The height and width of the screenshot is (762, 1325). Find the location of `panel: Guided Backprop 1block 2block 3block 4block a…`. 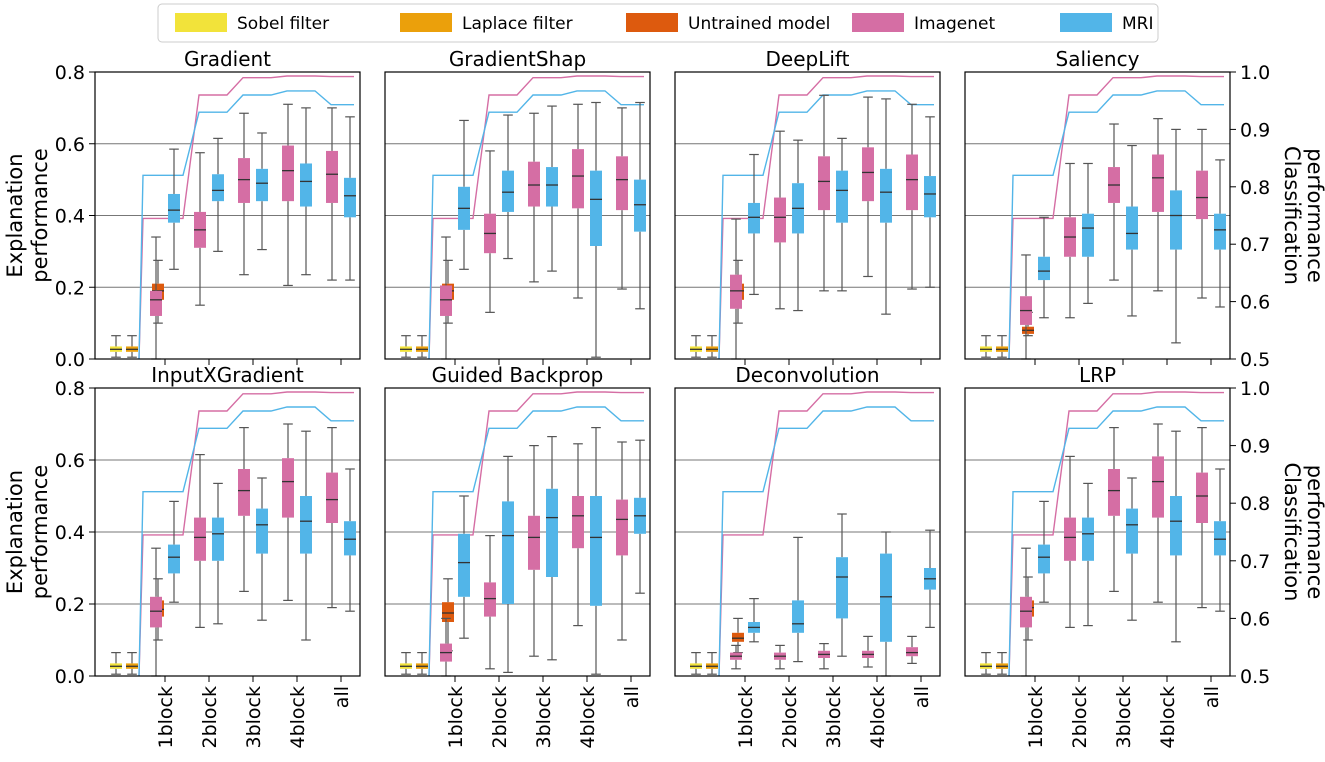

panel: Guided Backprop 1block 2block 3block 4block a… is located at coordinates (517, 556).